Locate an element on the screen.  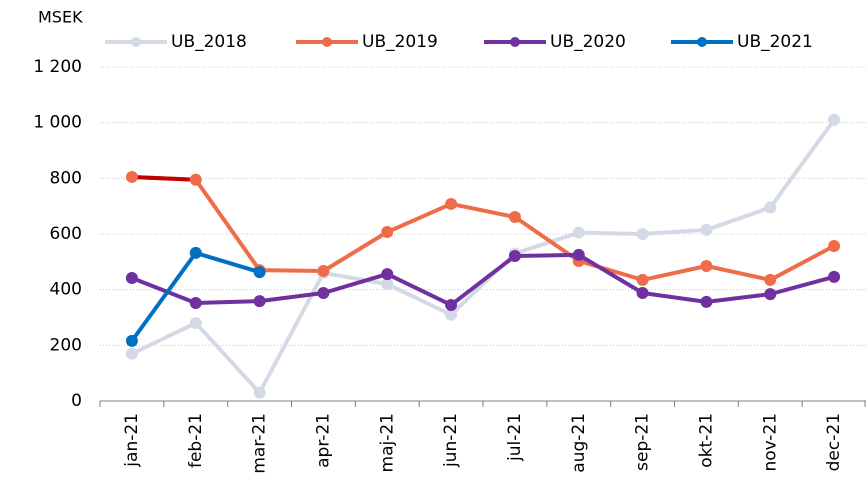
x-tick-label: jul-21 is located at coordinates (515, 437).